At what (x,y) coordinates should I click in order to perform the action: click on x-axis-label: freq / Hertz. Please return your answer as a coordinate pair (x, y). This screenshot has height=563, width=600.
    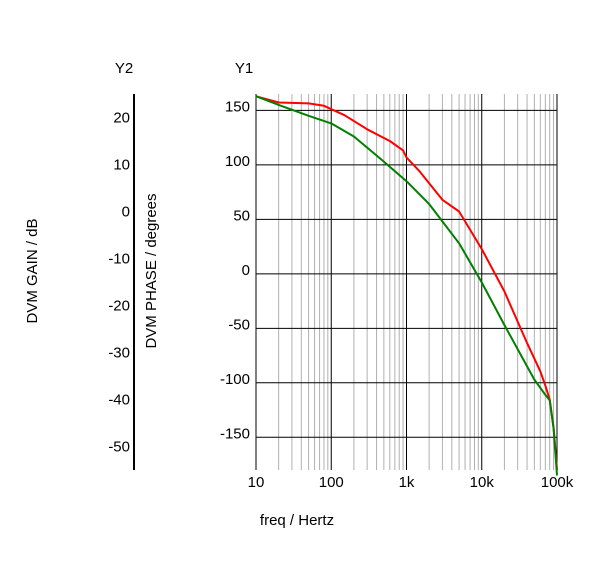
    Looking at the image, I should click on (297, 520).